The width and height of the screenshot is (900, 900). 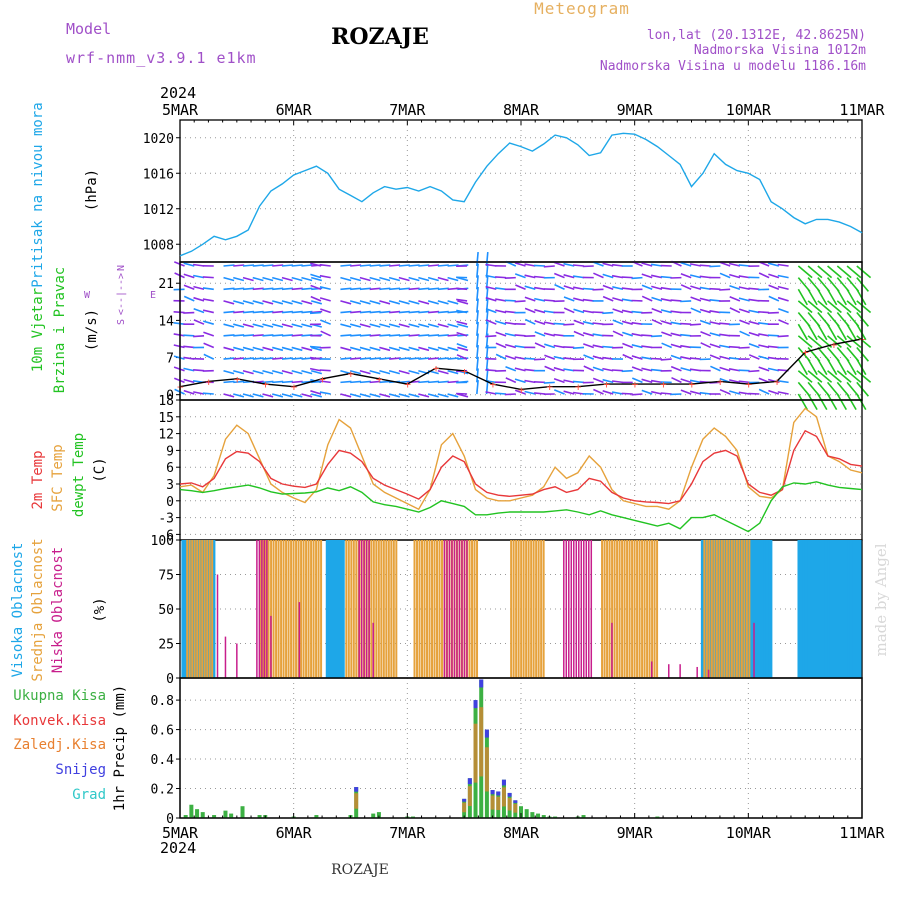 I want to click on year-label-top: 2024, so click(x=178, y=93).